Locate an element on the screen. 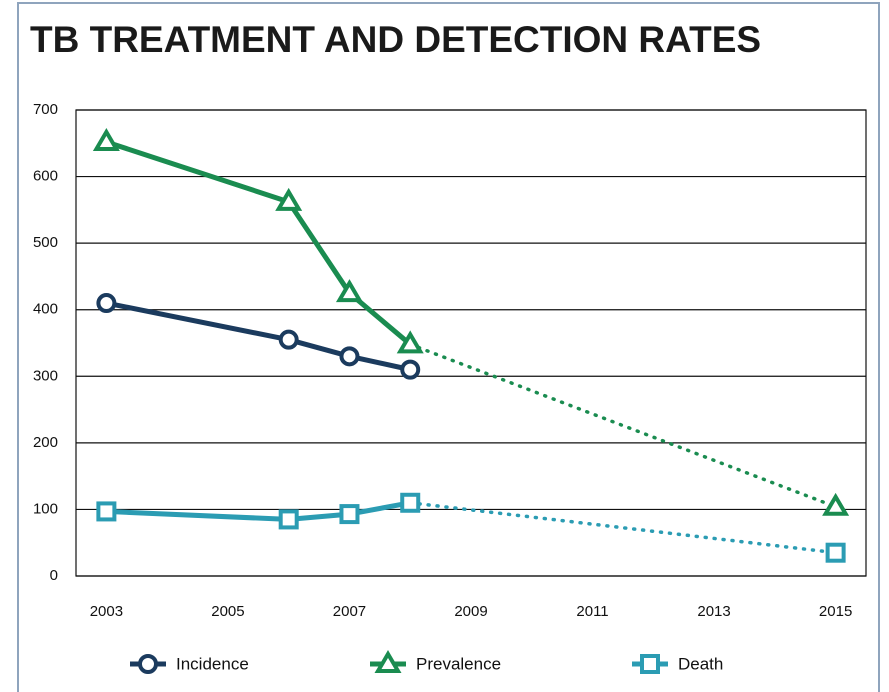 Image resolution: width=889 pixels, height=692 pixels. x-tick-label: 2003 is located at coordinates (106, 611).